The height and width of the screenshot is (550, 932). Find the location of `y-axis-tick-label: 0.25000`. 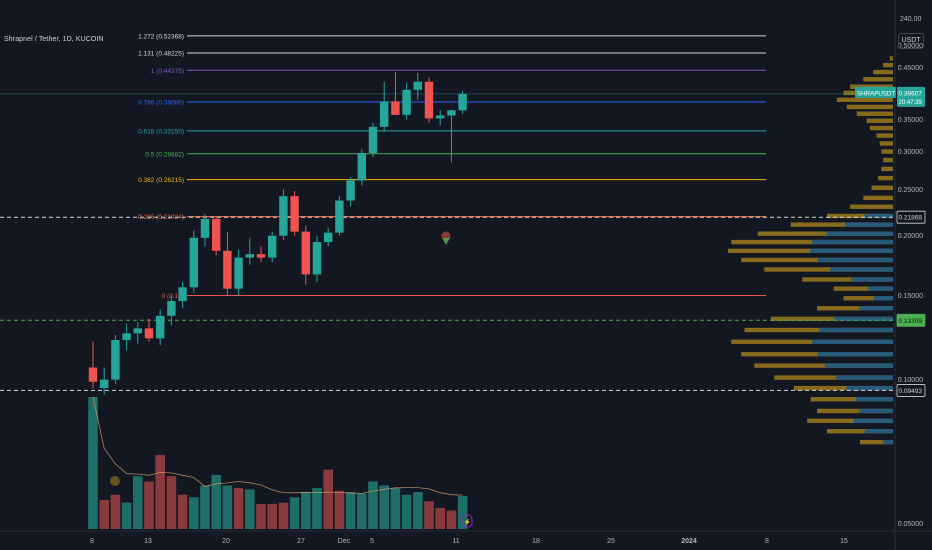

y-axis-tick-label: 0.25000 is located at coordinates (910, 190).